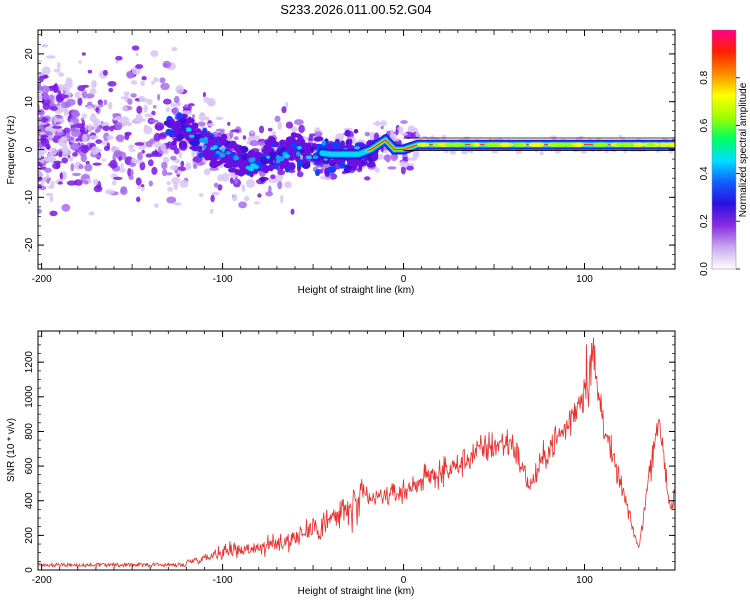  I want to click on x-tick-label: -200, so click(42, 279).